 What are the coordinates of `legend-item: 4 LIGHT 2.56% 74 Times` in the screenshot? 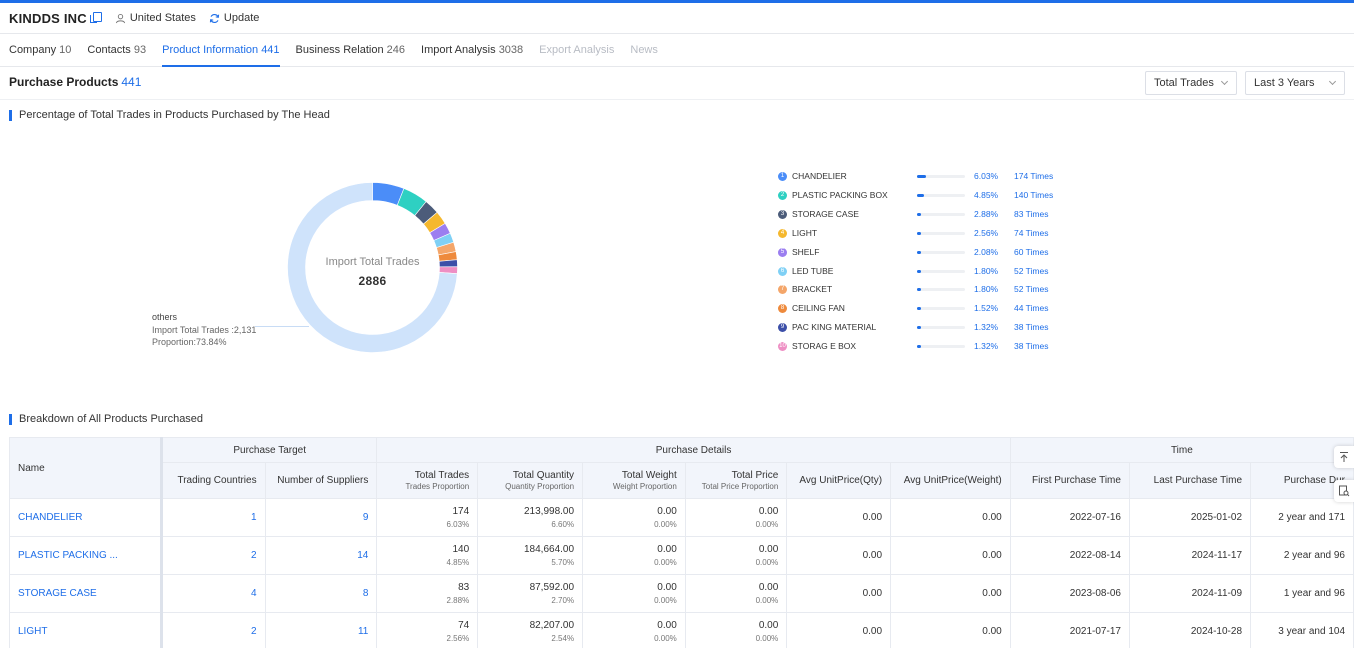 It's located at (923, 234).